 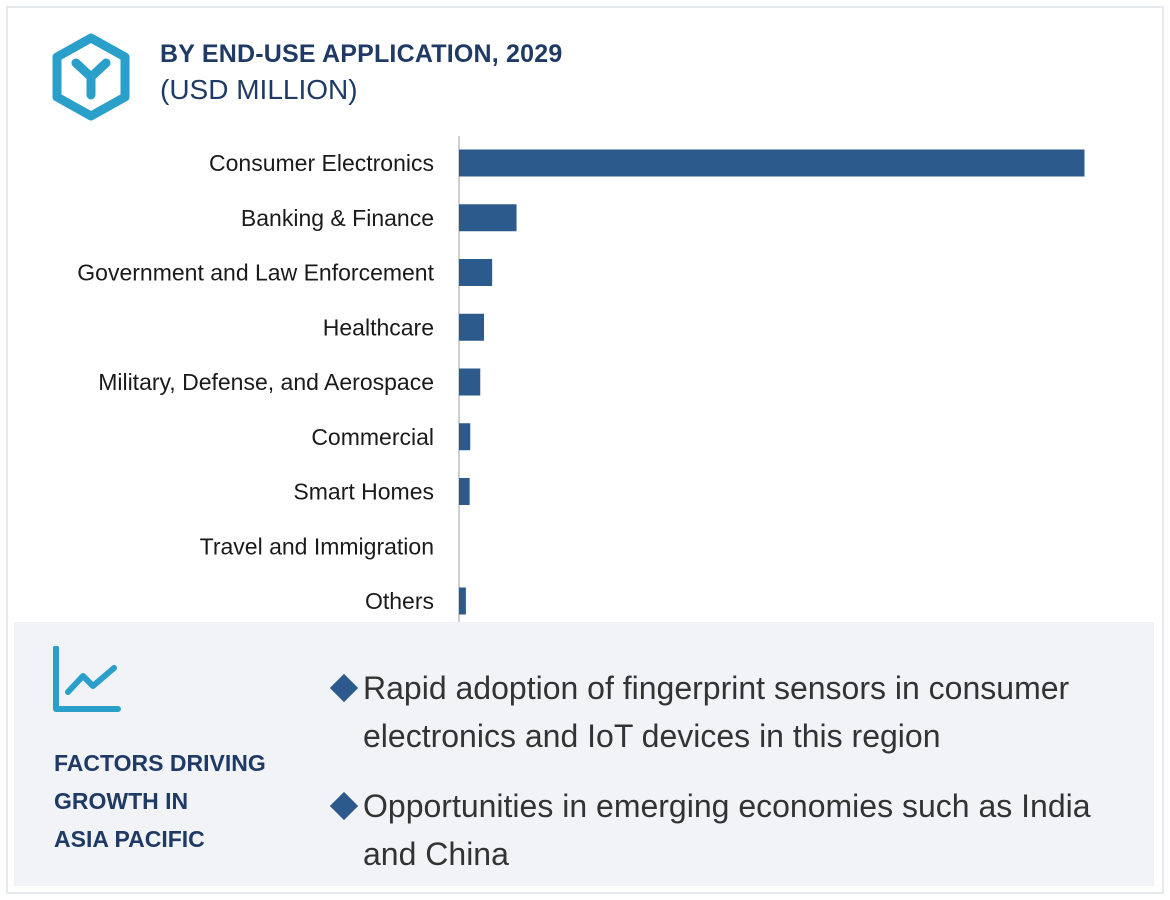 I want to click on category-label: Commercial, so click(x=372, y=437).